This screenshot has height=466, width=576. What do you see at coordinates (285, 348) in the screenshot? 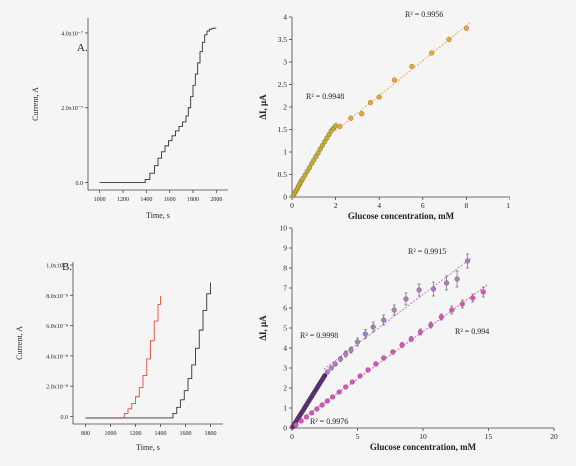
I see `y-tick-label: 4` at bounding box center [285, 348].